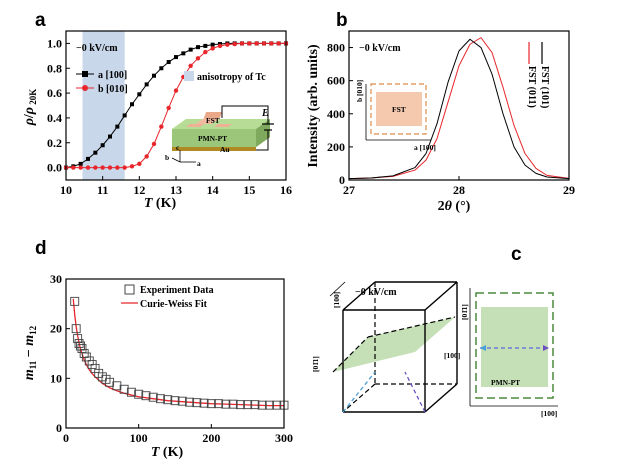 The image size is (629, 469). Describe the element at coordinates (395, 116) in the screenshot. I see `panel-b-sample-inset: FST a [100] b [010]` at that location.